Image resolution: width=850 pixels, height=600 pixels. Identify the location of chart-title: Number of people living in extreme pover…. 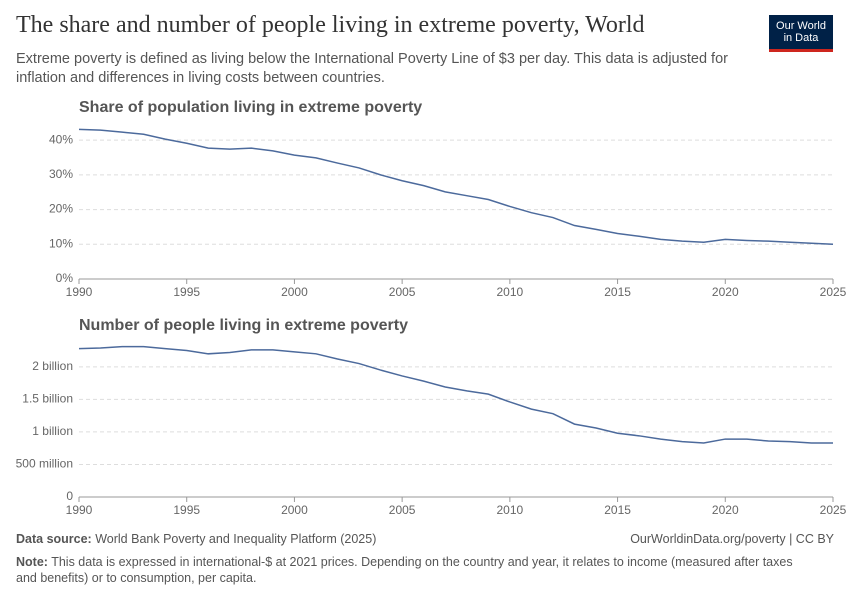
(243, 325).